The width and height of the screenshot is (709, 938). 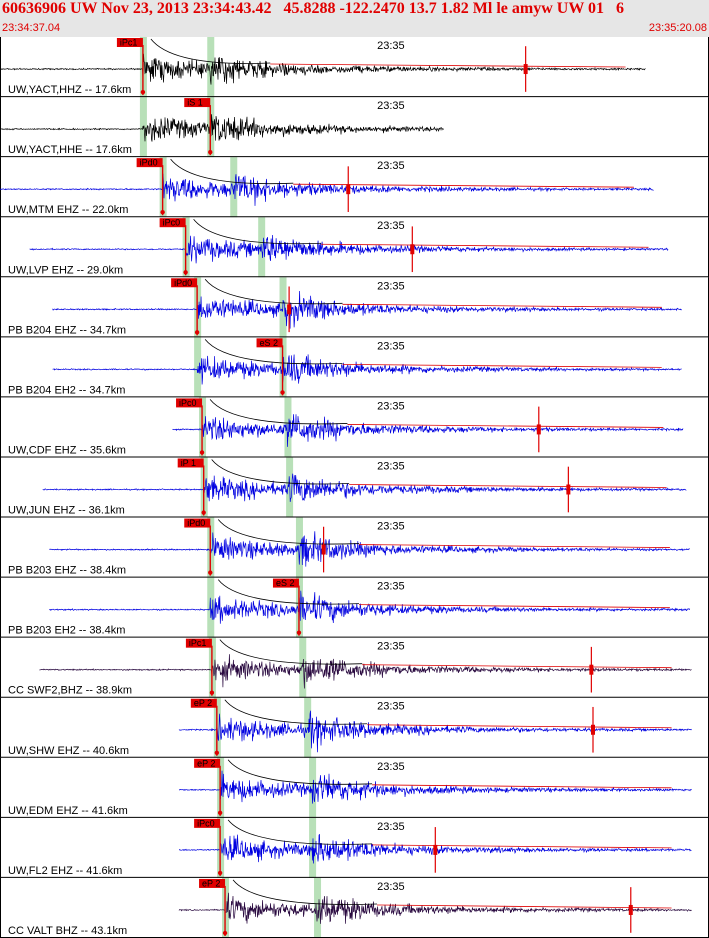 I want to click on station-label: PB B203 EHZ -- 38.4km, so click(x=67, y=571).